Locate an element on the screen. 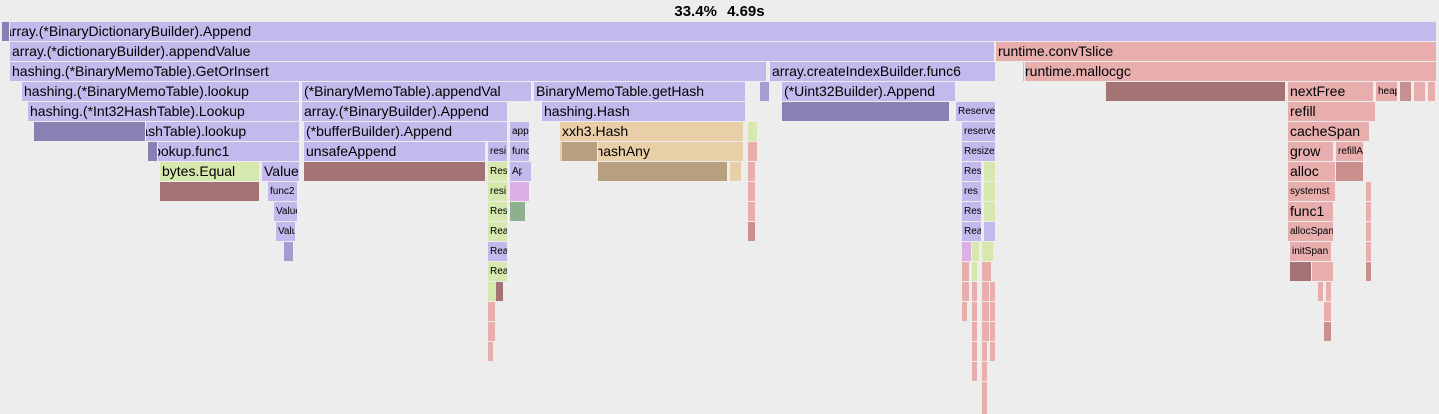 The height and width of the screenshot is (414, 1439). frame-dictionarybuilder-appendvalue: array.(*dictionaryBuilder).appendValue is located at coordinates (502, 51).